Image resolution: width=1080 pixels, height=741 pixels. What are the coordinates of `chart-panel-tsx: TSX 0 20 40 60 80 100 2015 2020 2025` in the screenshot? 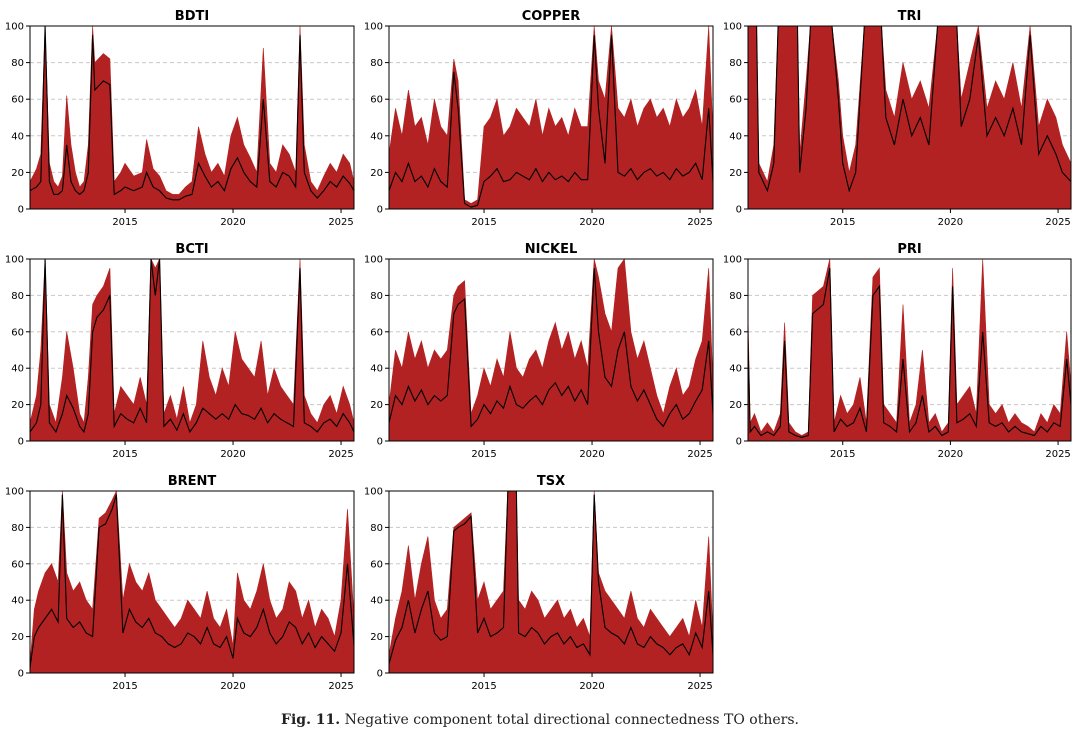 It's located at (539, 583).